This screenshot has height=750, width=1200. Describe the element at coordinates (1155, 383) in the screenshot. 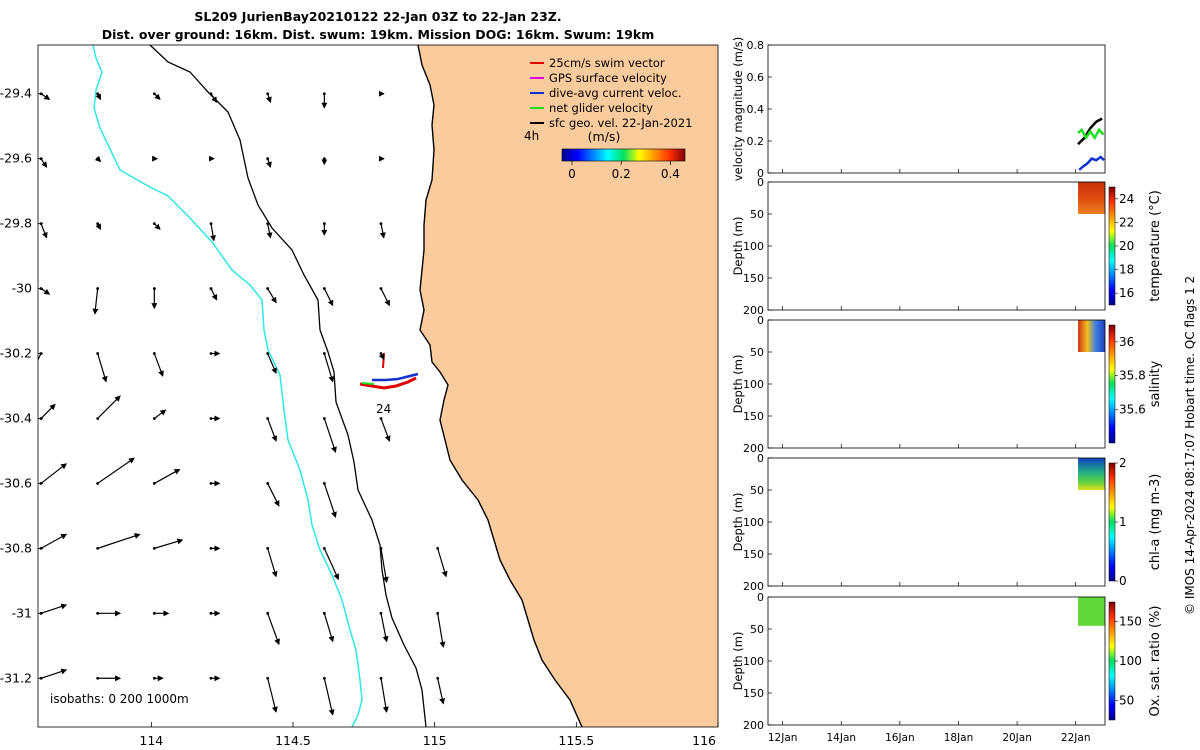

I see `panel-colorbar-label: salinity` at that location.